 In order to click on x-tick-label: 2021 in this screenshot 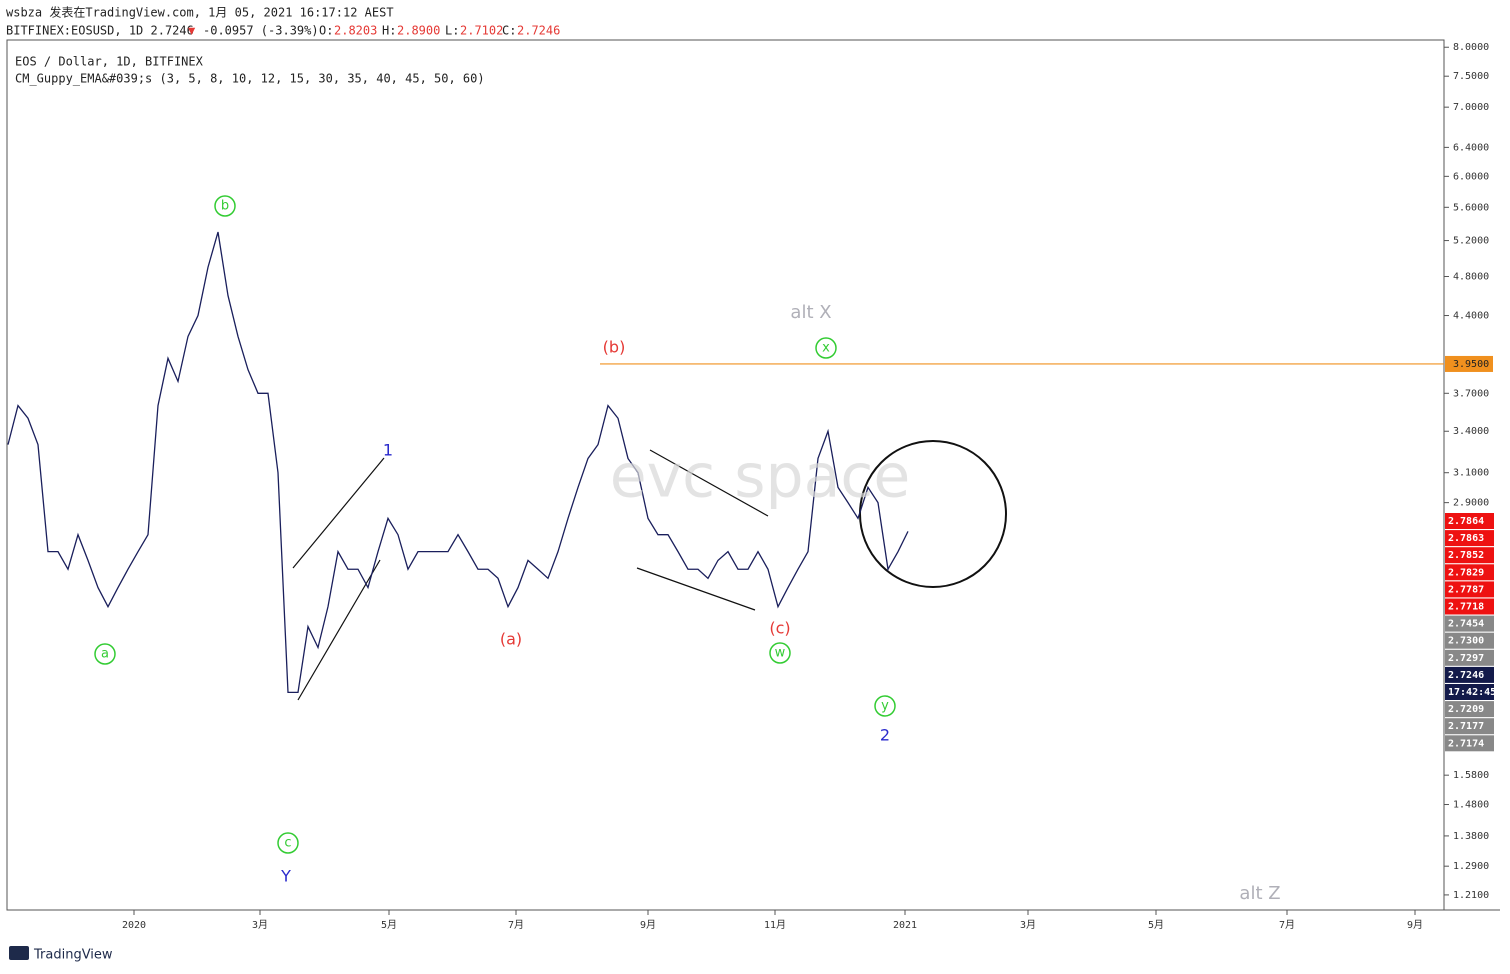, I will do `click(905, 925)`.